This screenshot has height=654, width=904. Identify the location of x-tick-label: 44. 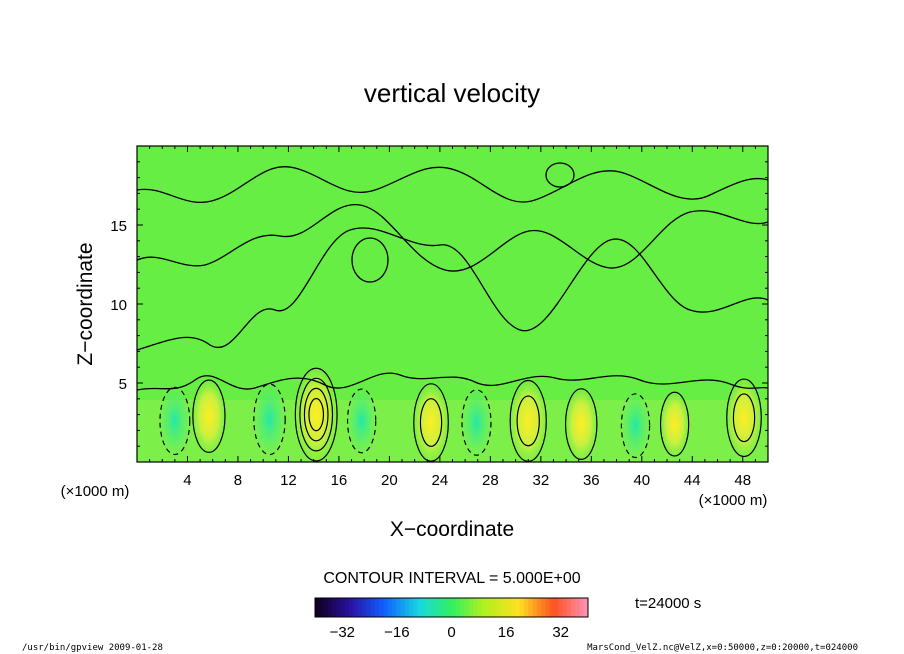
(692, 480).